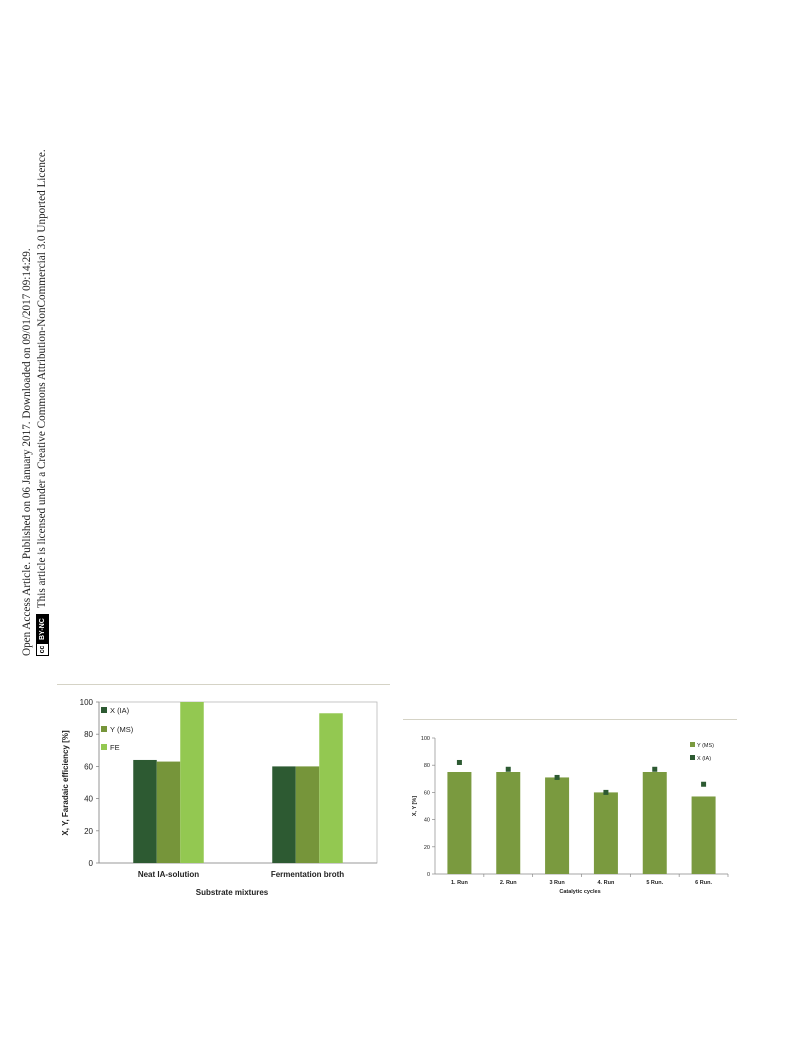 The height and width of the screenshot is (1039, 793). What do you see at coordinates (145, 811) in the screenshot?
I see `bar-x-ia-neat-ia-solution` at bounding box center [145, 811].